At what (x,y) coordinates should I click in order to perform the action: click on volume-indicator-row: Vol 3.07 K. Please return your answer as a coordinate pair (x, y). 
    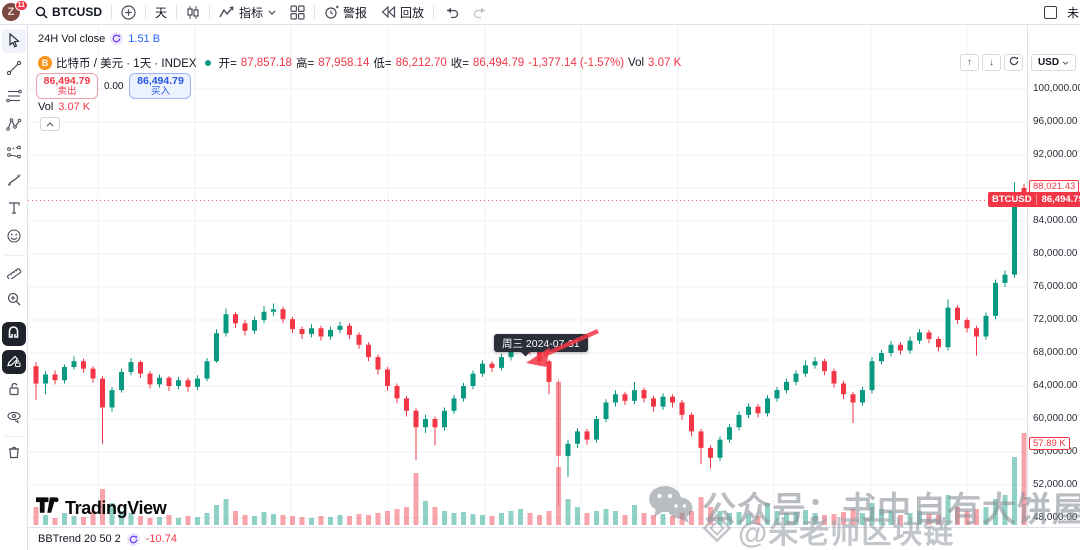
    Looking at the image, I should click on (64, 107).